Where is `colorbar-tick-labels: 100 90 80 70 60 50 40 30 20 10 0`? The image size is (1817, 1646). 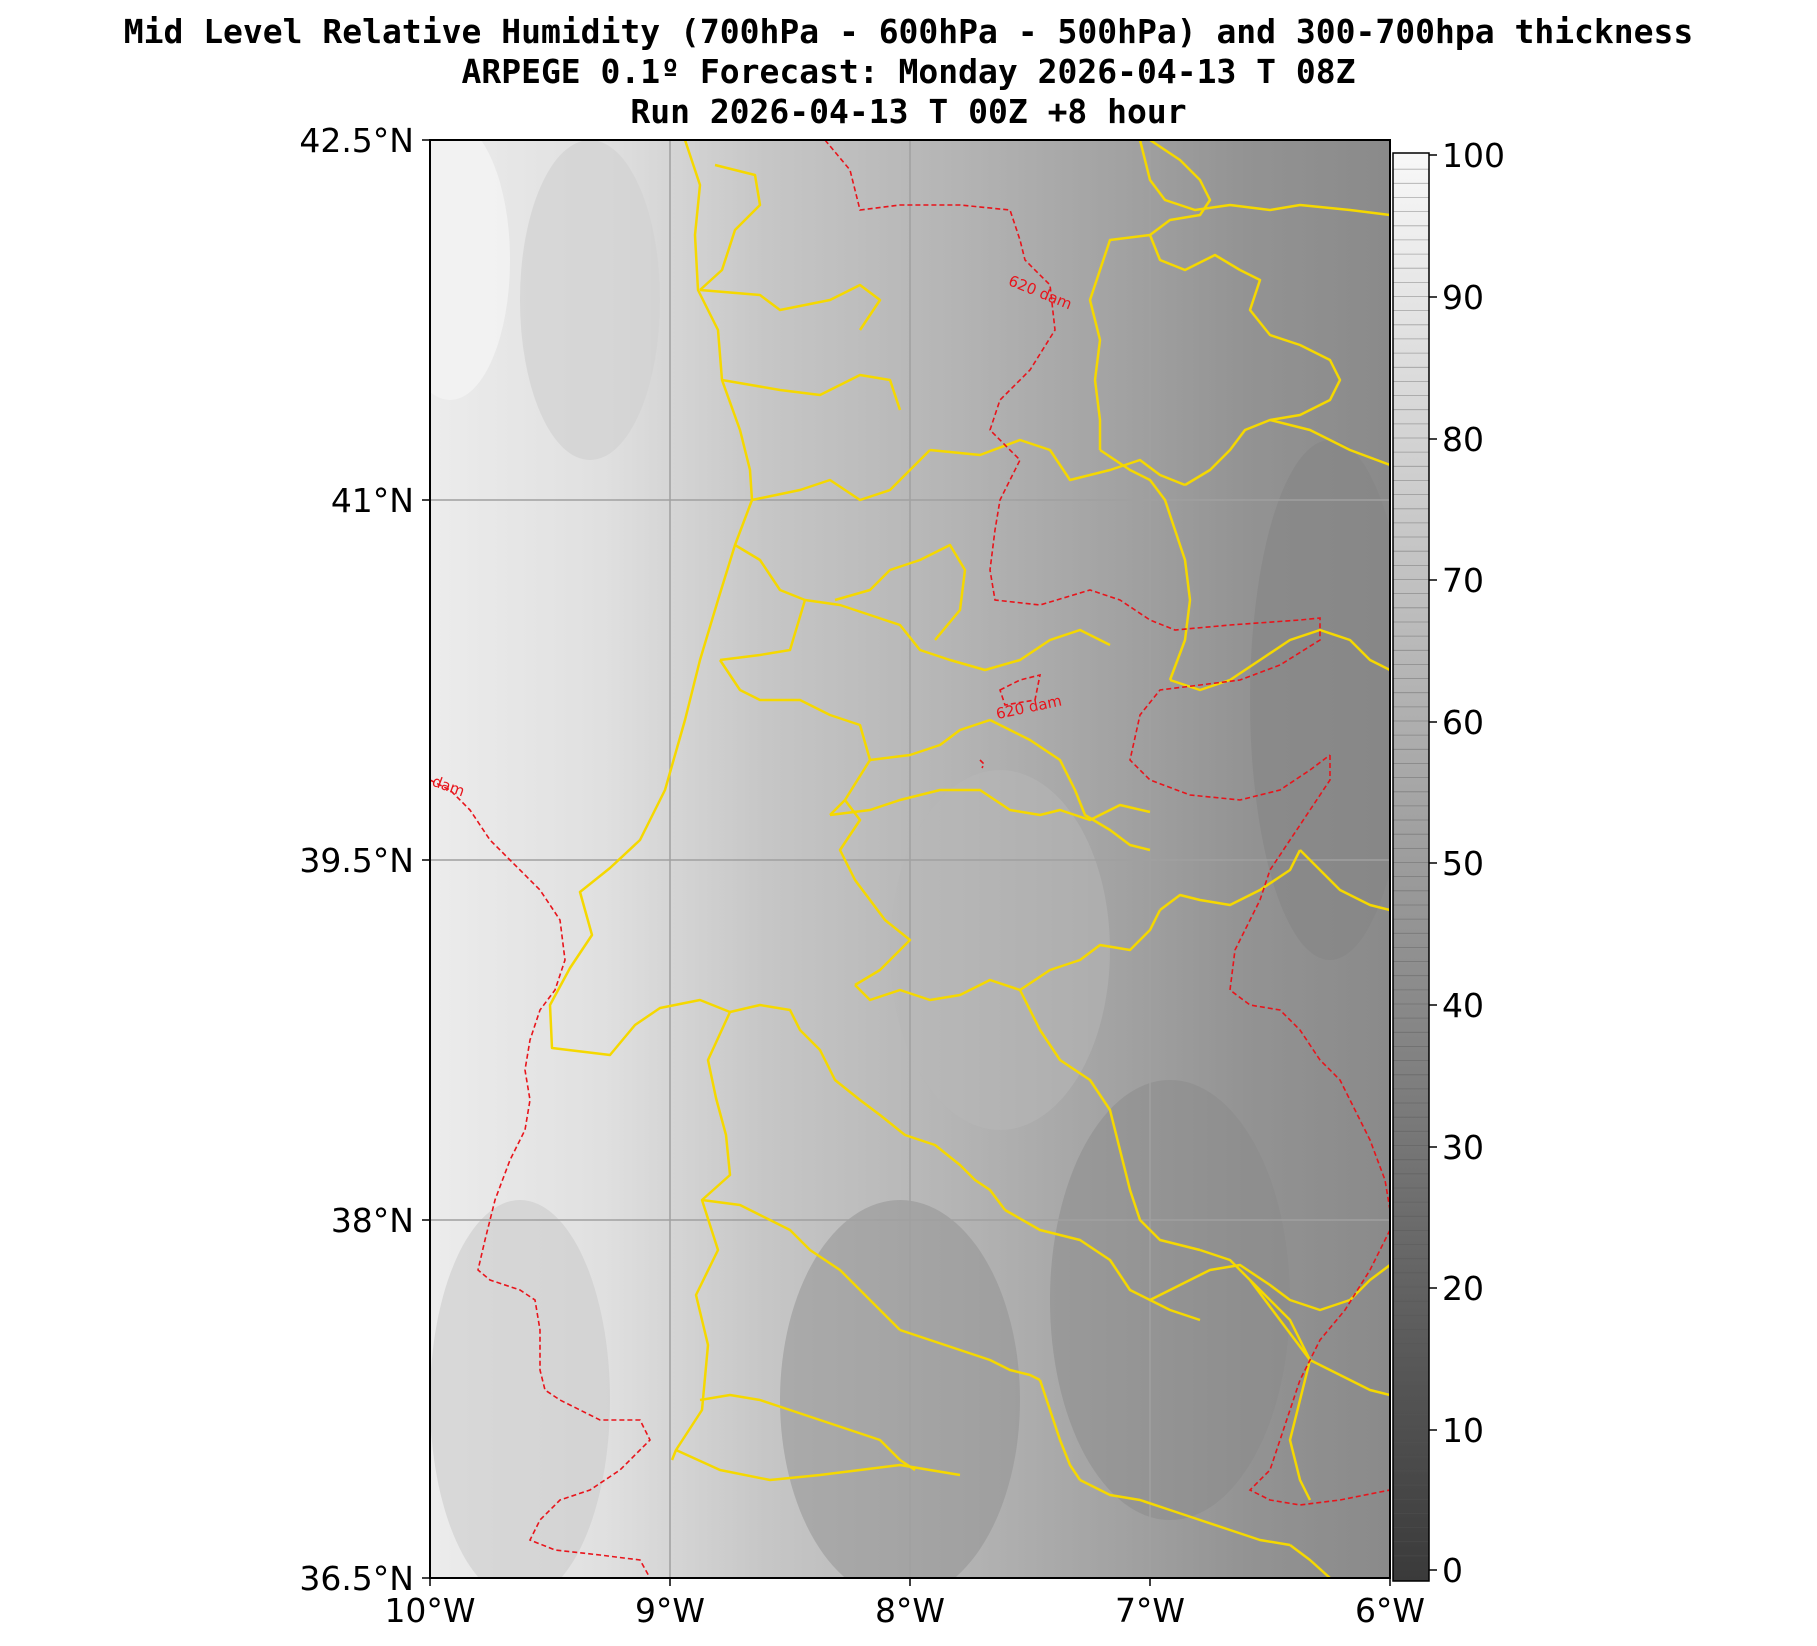
colorbar-tick-labels: 100 90 80 70 60 50 40 30 20 10 0 is located at coordinates (1473, 863).